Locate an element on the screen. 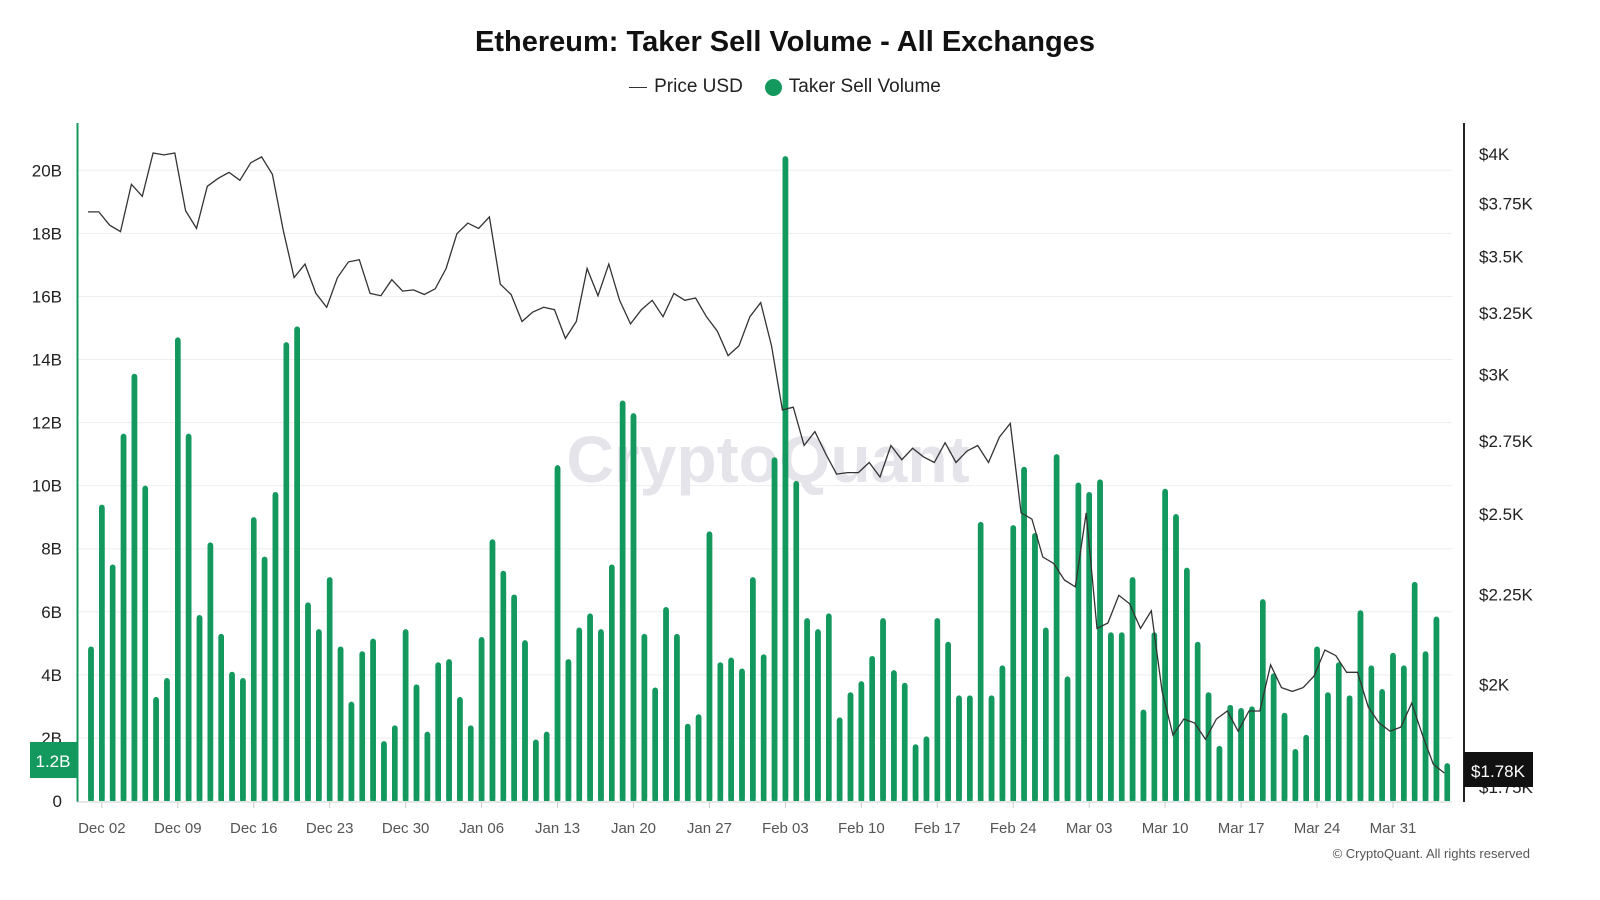 The width and height of the screenshot is (1600, 900). x-tick-label: Dec 23 is located at coordinates (330, 828).